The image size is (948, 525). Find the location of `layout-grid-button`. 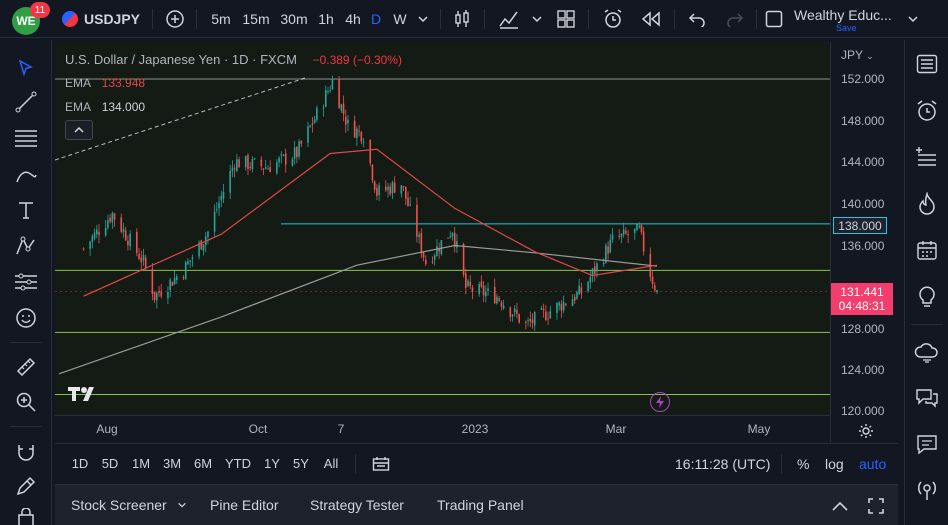

layout-grid-button is located at coordinates (566, 19).